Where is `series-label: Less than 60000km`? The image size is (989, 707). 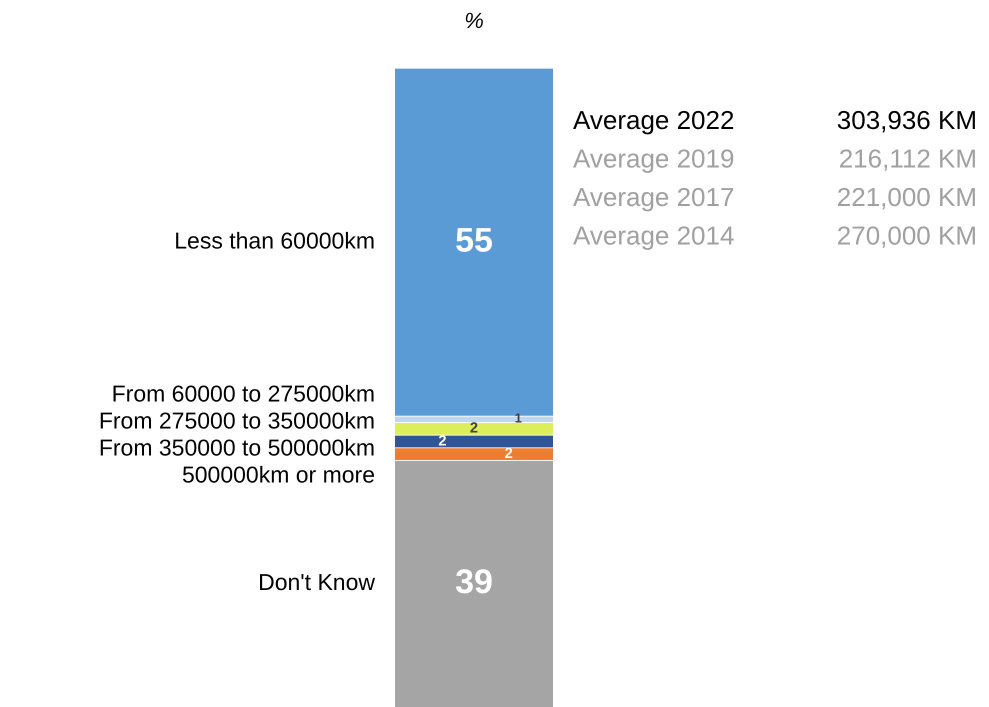
series-label: Less than 60000km is located at coordinates (274, 240).